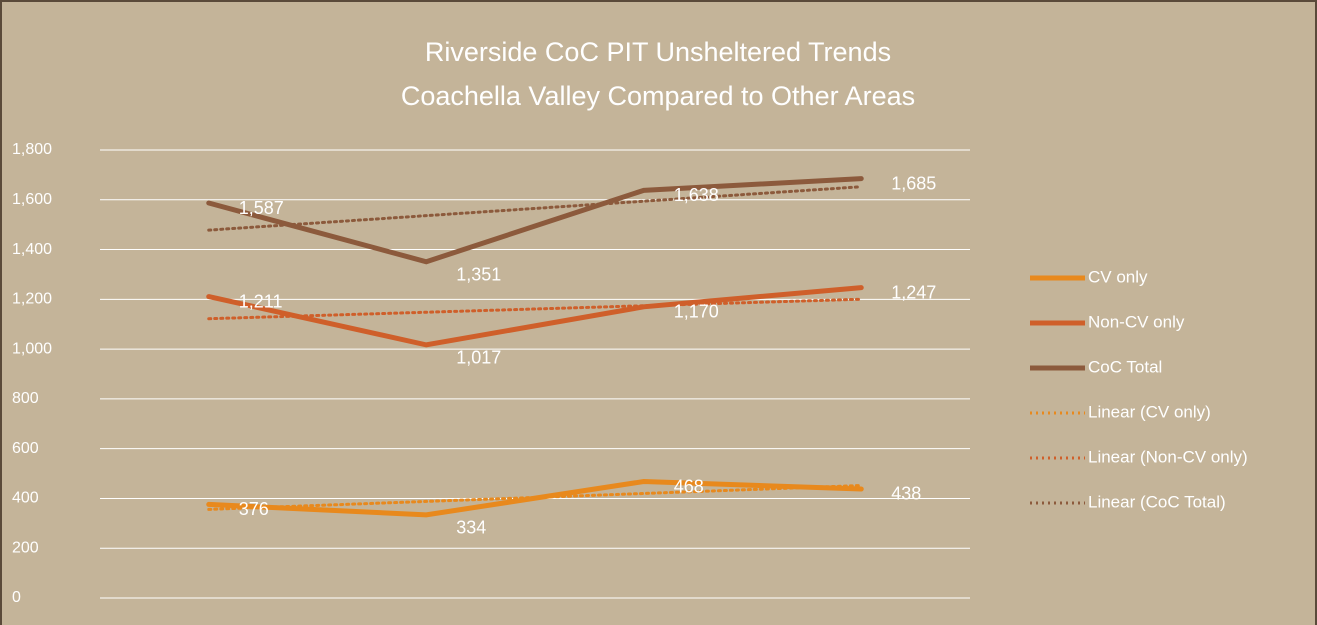 This screenshot has height=625, width=1317. Describe the element at coordinates (32, 149) in the screenshot. I see `y-tick-label: 1,800` at that location.